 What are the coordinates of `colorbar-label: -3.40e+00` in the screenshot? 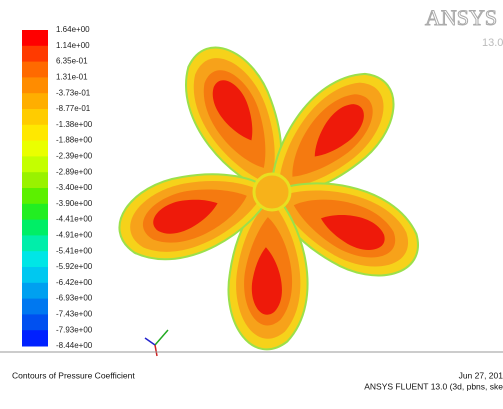 It's located at (74, 187).